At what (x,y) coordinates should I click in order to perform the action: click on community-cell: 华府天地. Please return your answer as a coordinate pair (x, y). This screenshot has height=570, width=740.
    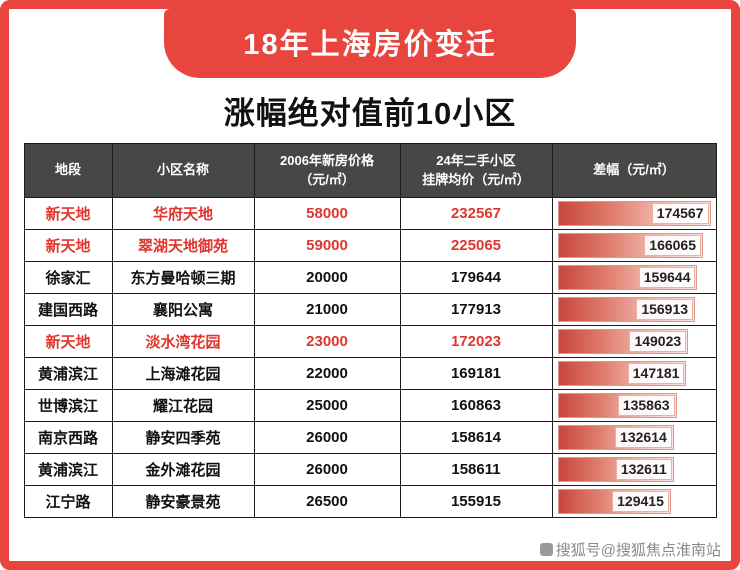
    Looking at the image, I should click on (183, 213).